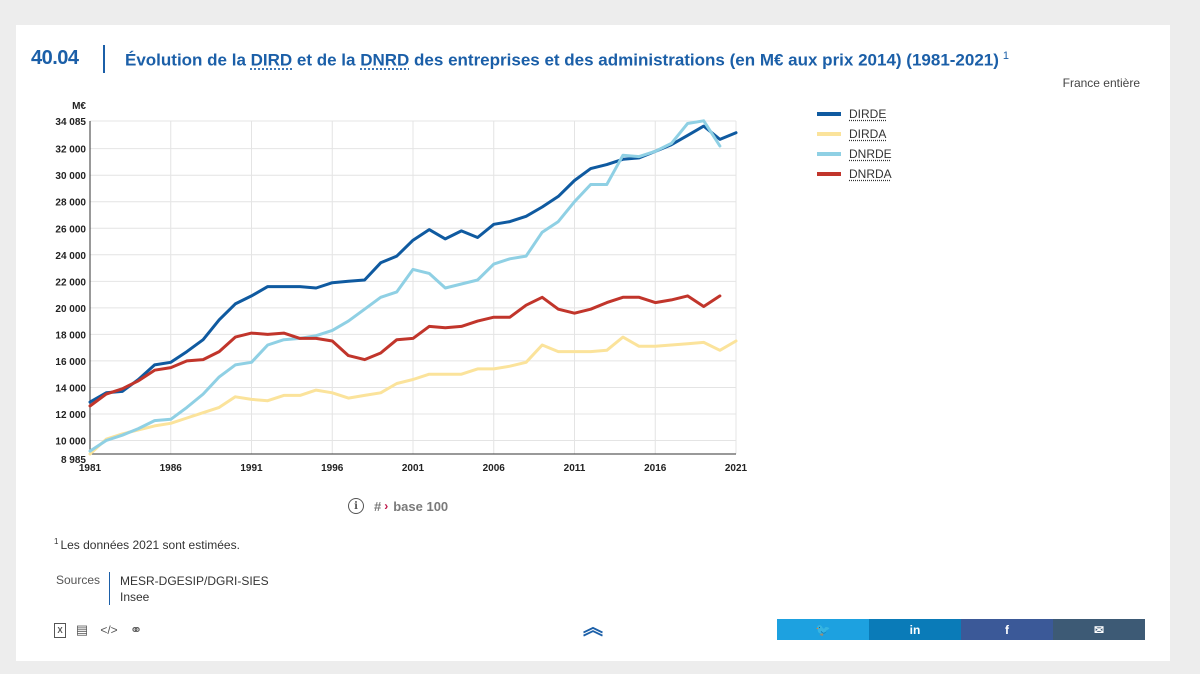 This screenshot has width=1200, height=674. What do you see at coordinates (870, 174) in the screenshot?
I see `legend-label: DNRDA` at bounding box center [870, 174].